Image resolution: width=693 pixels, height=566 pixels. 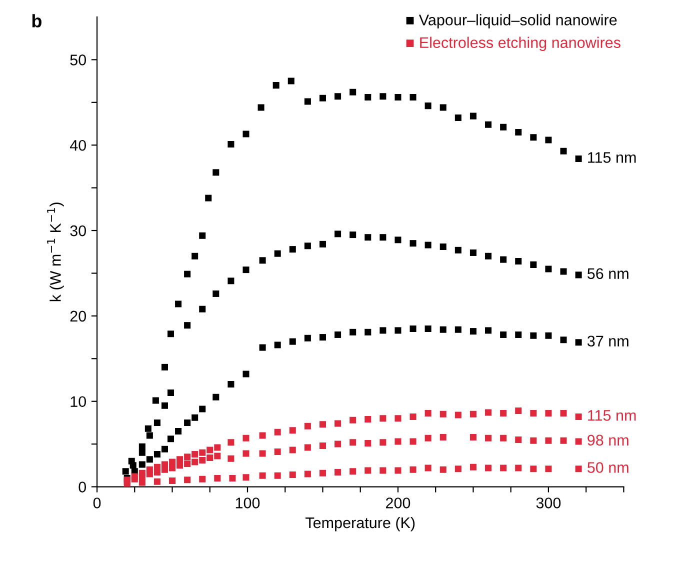 I want to click on annotation: ■ Vapour–liquid–solid nanowire, so click(x=511, y=21).